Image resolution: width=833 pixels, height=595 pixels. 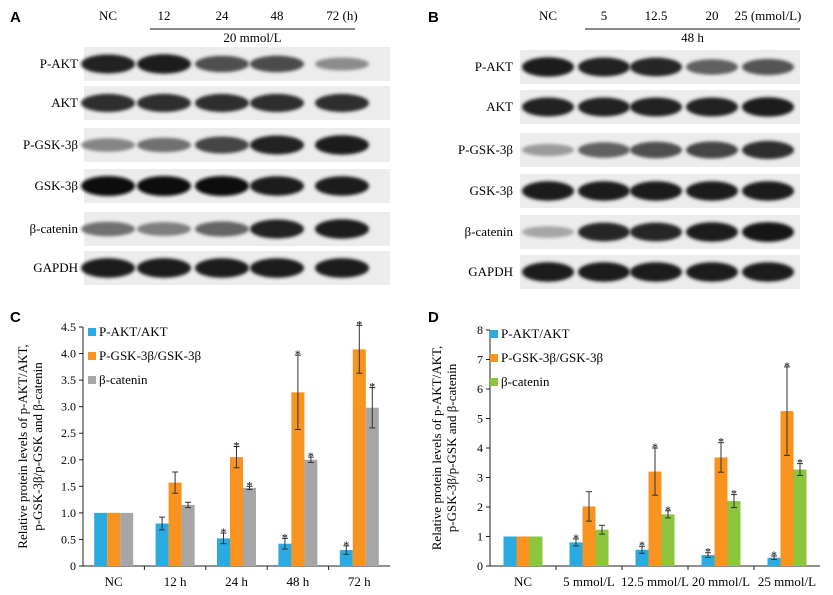 What do you see at coordinates (548, 15) in the screenshot?
I see `lane-label: NC` at bounding box center [548, 15].